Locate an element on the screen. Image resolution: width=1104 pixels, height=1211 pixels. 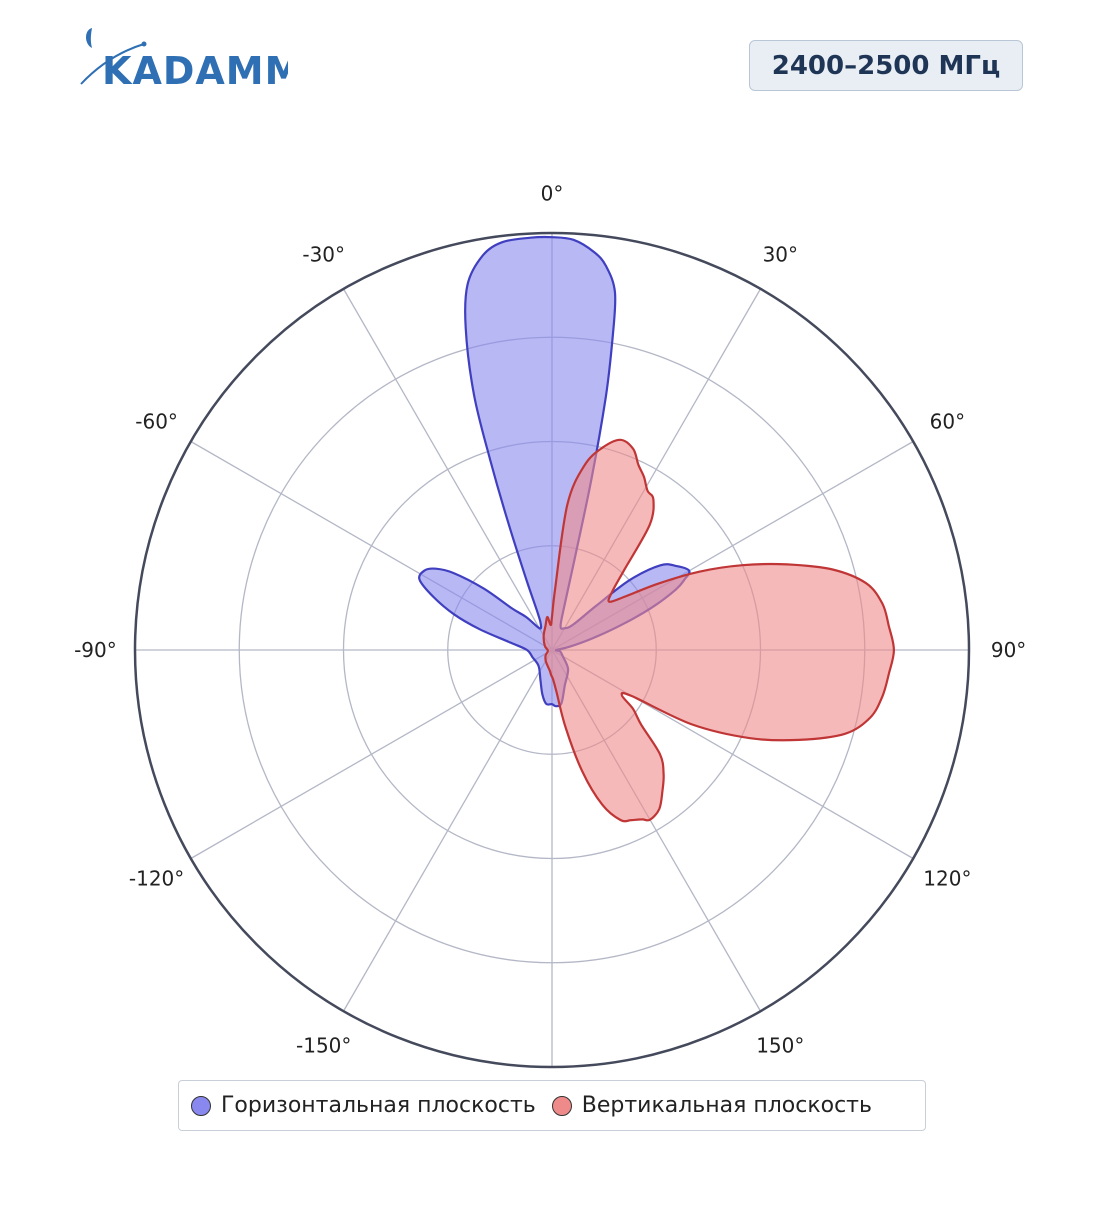
legend-swatch-horizontal-icon is located at coordinates (201, 1105).